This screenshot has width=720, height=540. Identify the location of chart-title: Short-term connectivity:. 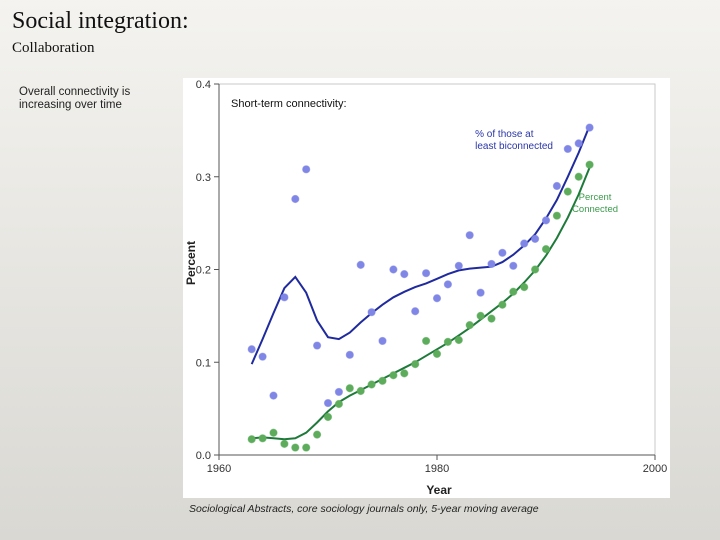
(289, 104).